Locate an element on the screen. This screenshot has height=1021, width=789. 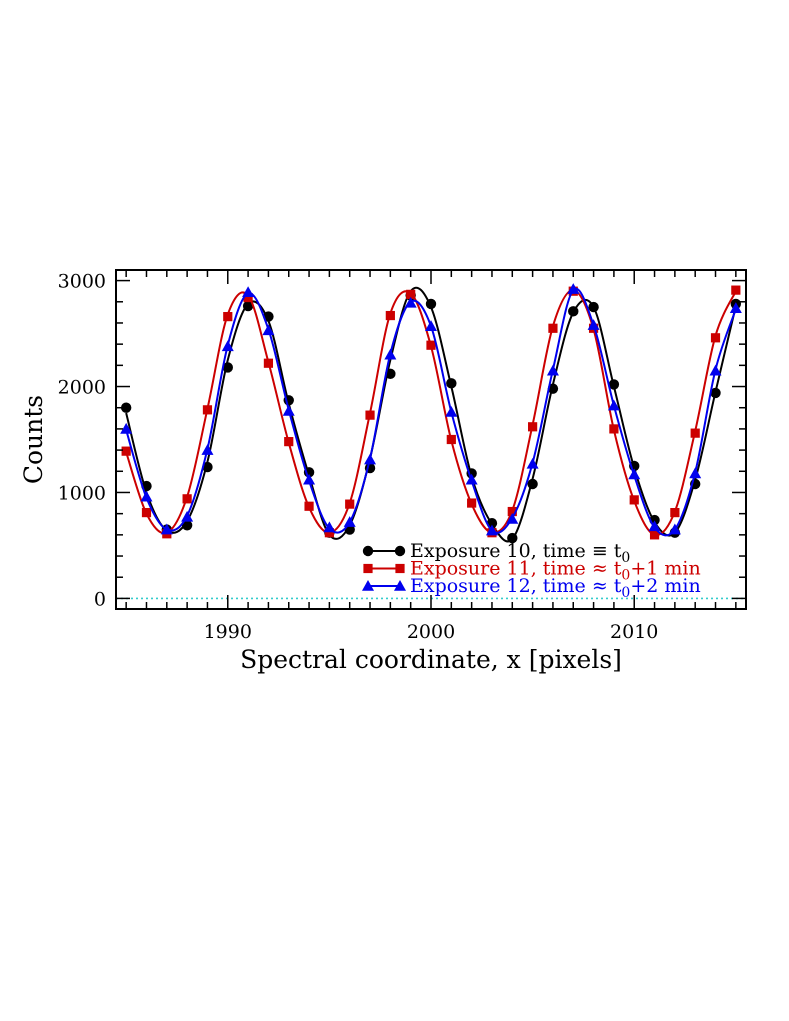
x-tick-label: 2000 is located at coordinates (431, 632).